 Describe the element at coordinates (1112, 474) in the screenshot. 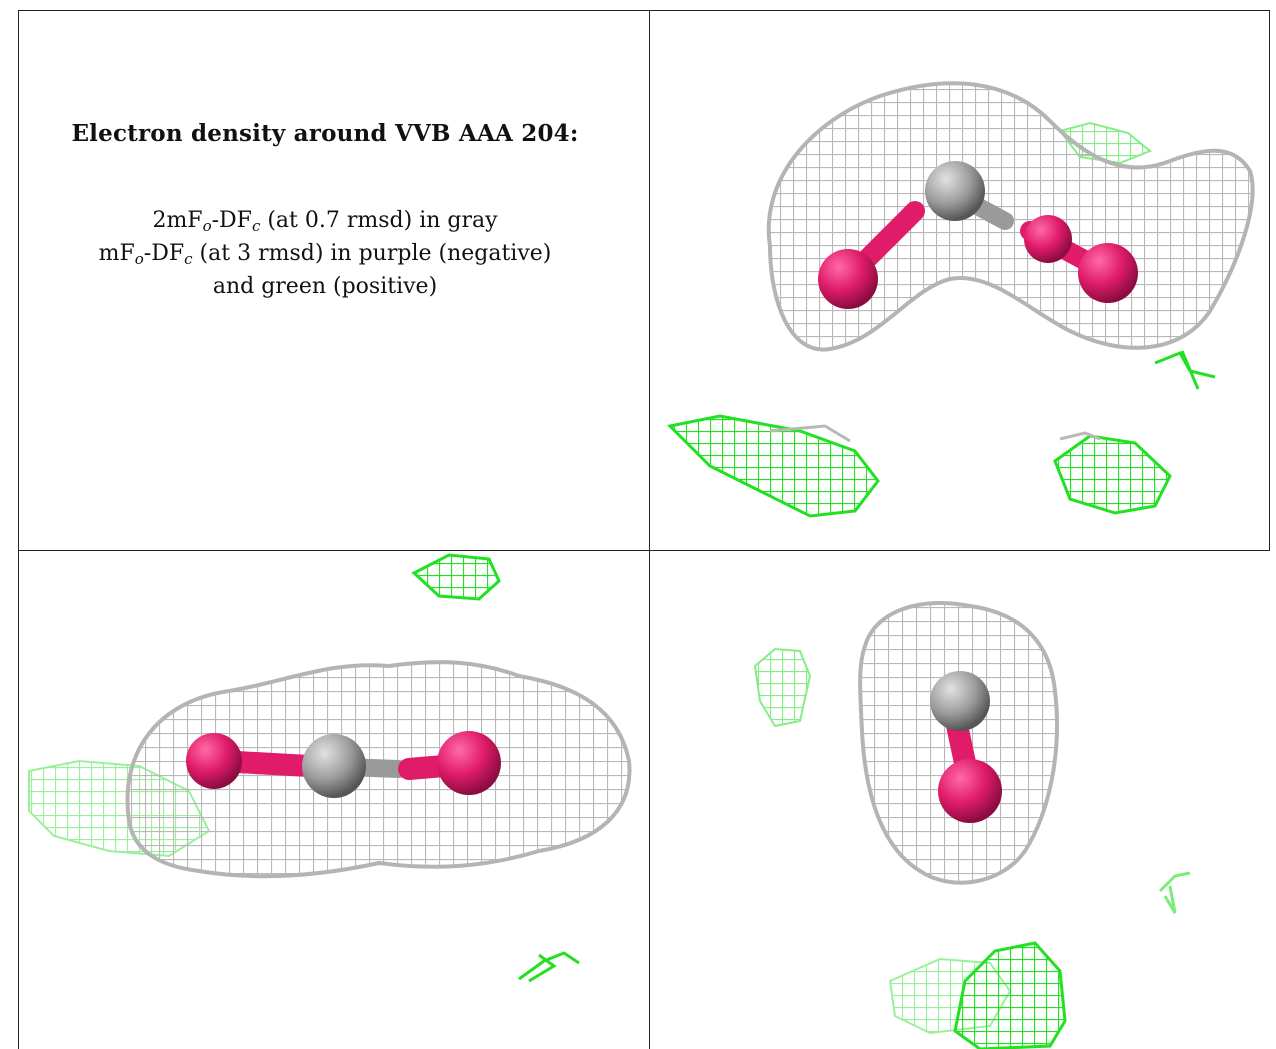

I see `positive-density-blob-right` at that location.